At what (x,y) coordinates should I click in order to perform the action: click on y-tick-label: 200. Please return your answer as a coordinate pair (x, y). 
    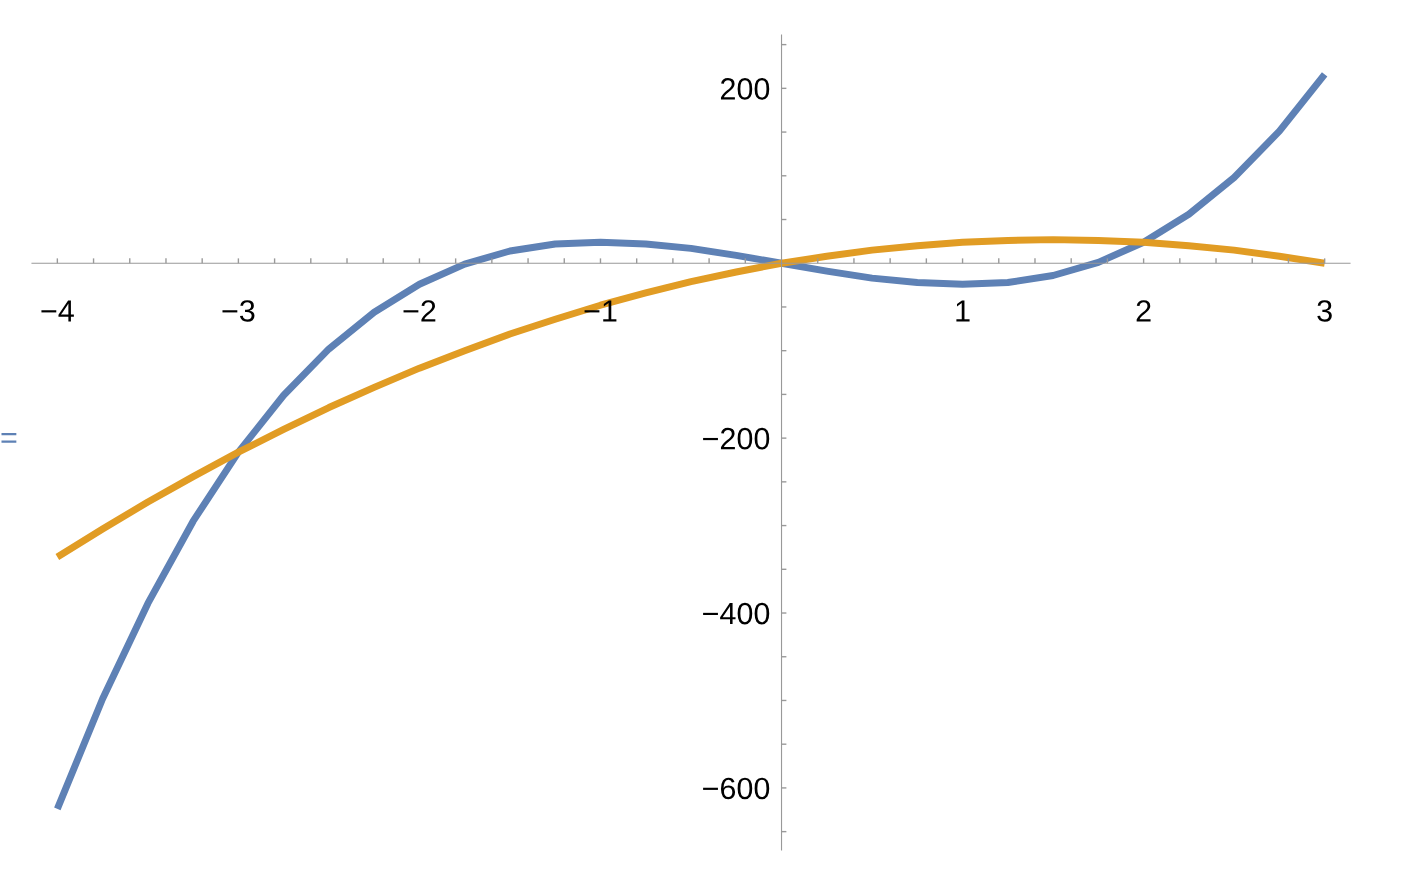
    Looking at the image, I should click on (745, 89).